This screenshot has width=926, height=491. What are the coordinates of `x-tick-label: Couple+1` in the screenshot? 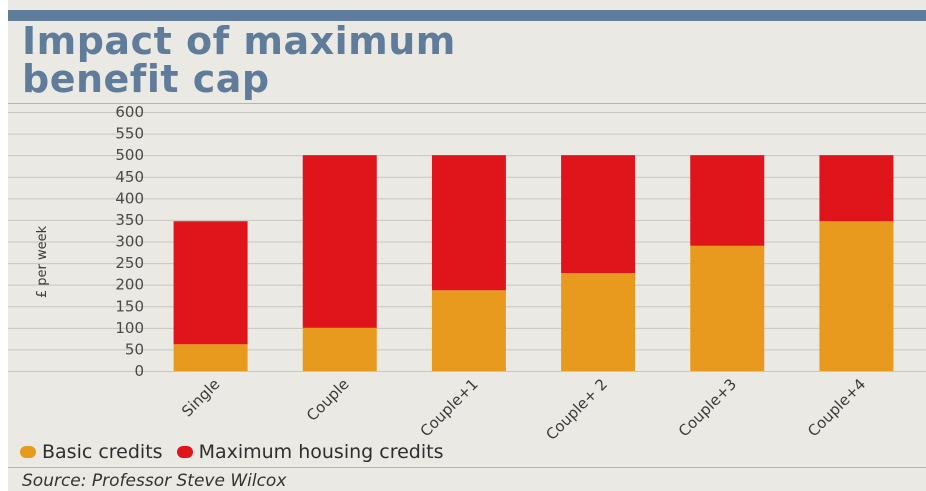 It's located at (449, 407).